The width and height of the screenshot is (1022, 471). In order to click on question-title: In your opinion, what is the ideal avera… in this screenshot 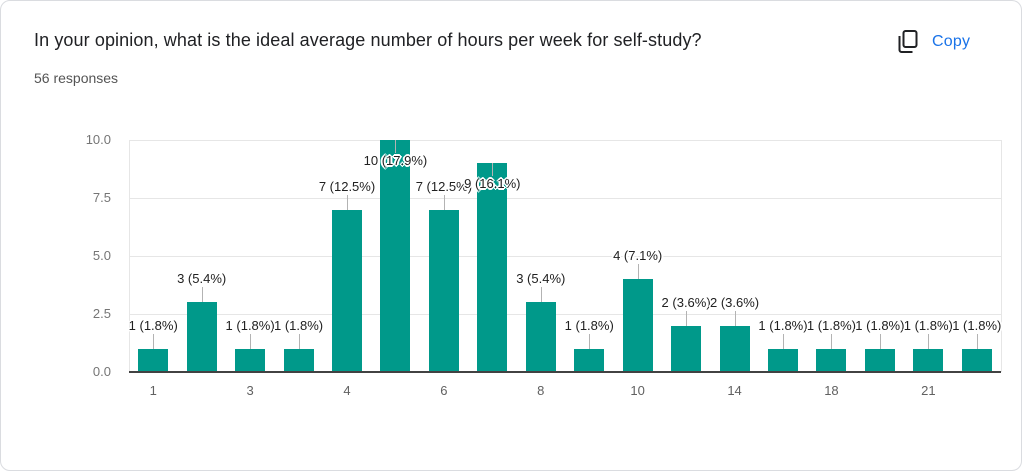, I will do `click(368, 40)`.